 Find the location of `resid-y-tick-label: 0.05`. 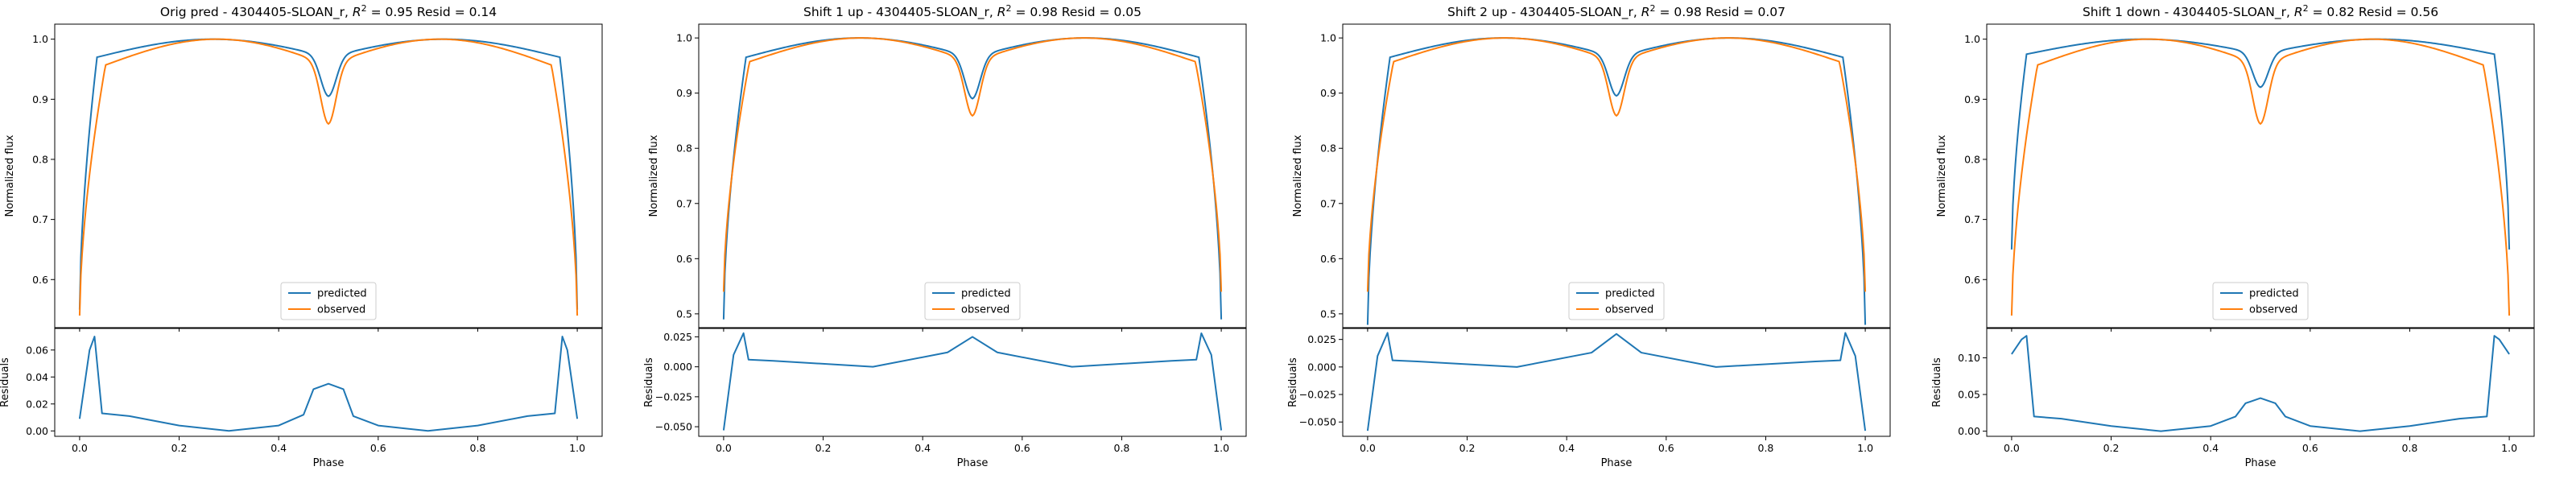

resid-y-tick-label: 0.05 is located at coordinates (1969, 395).